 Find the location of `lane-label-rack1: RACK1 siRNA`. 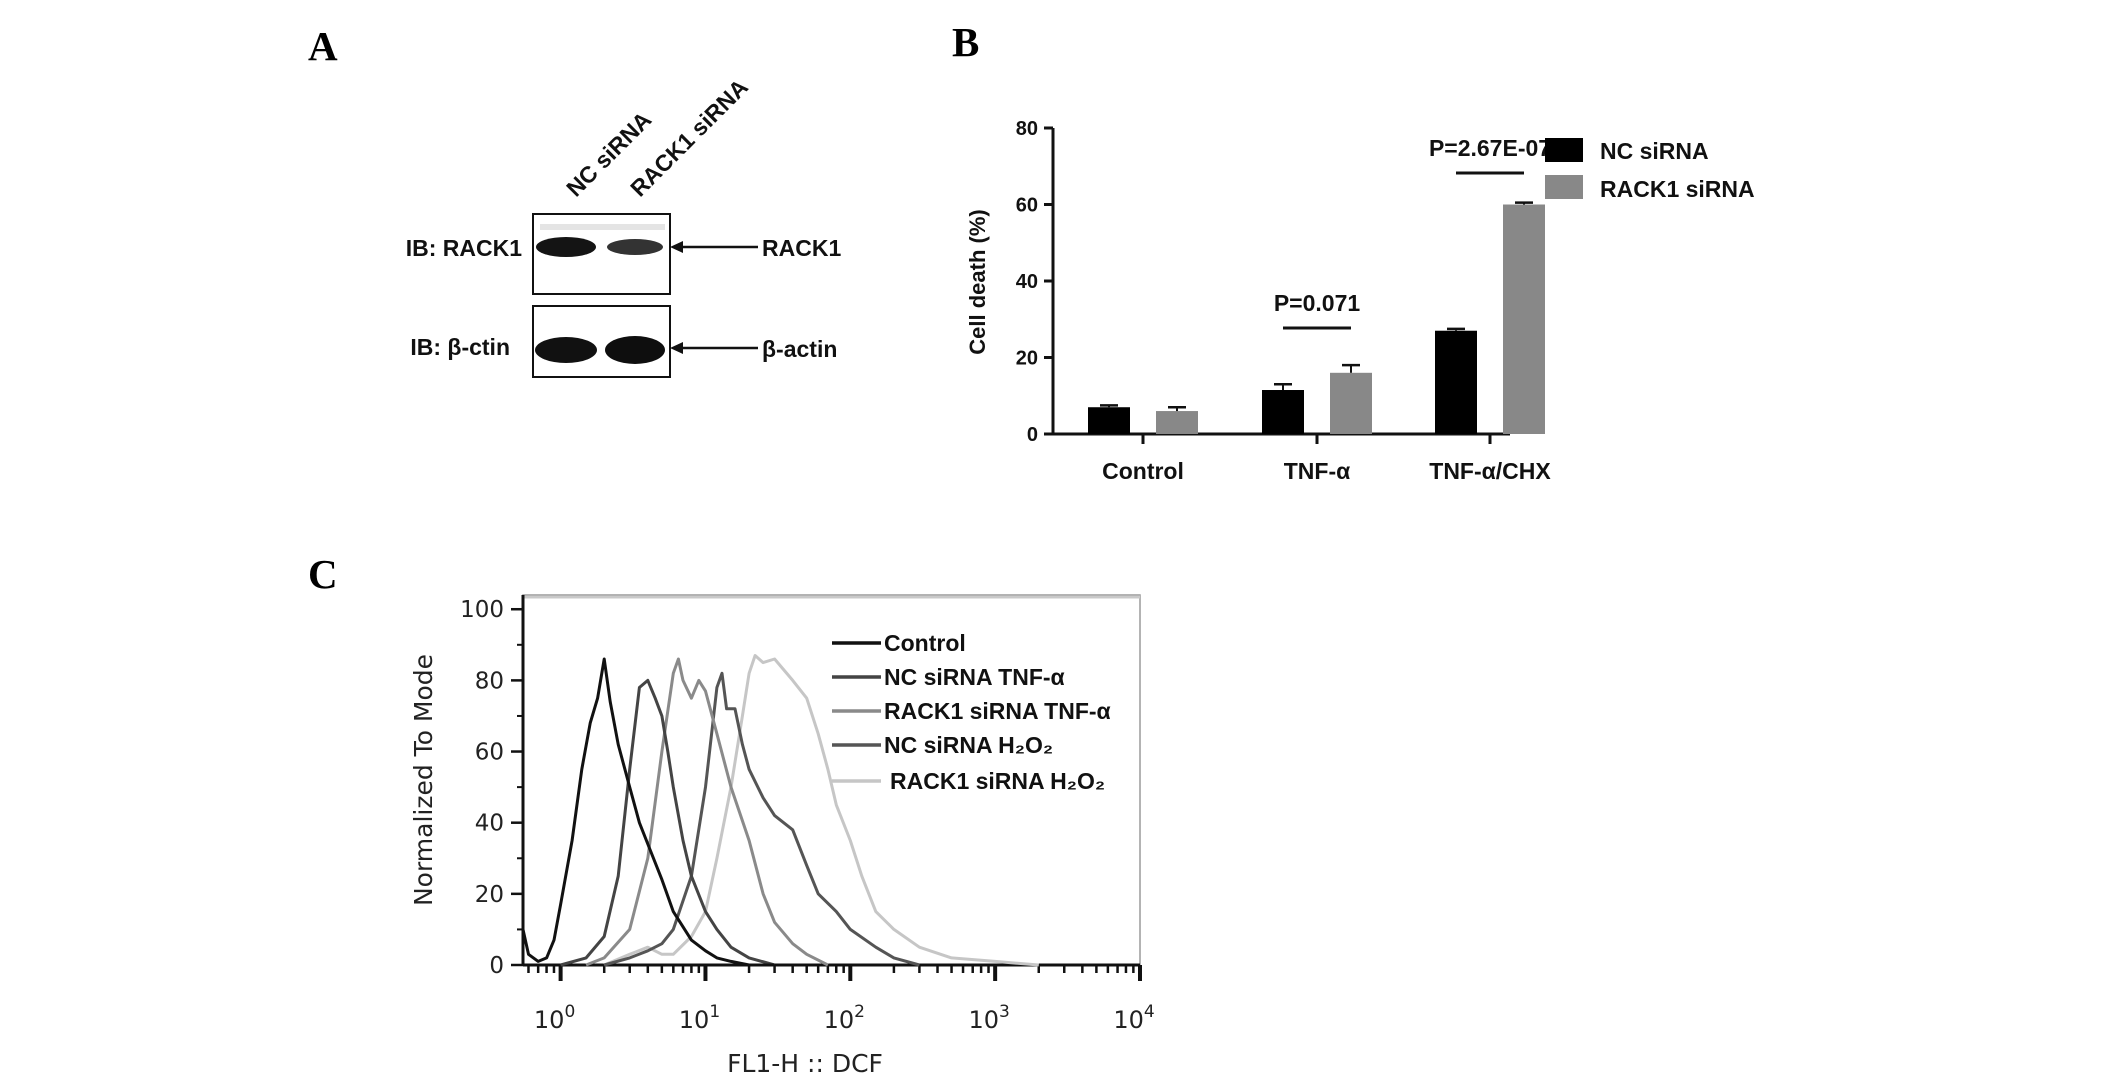

lane-label-rack1: RACK1 siRNA is located at coordinates (689, 138).